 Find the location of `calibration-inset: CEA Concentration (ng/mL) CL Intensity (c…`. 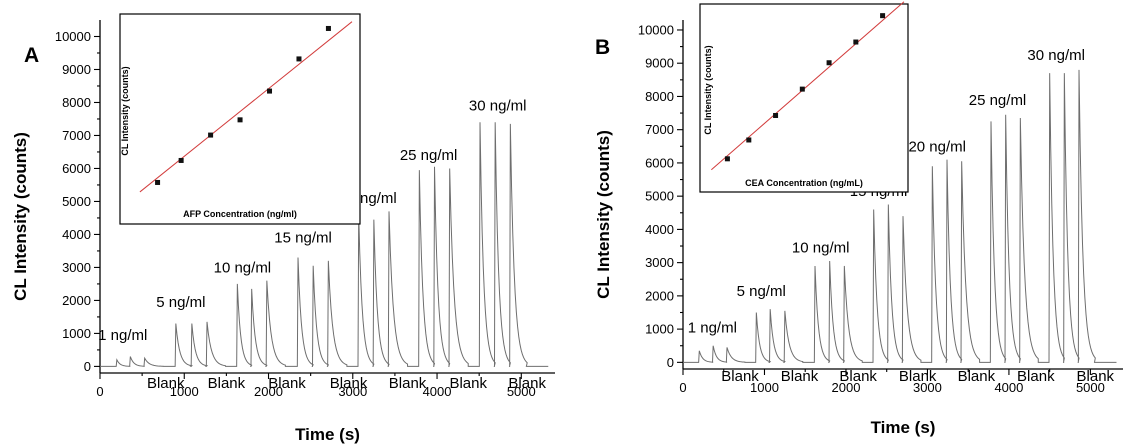

calibration-inset: CEA Concentration (ng/mL) CL Intensity (c… is located at coordinates (804, 97).